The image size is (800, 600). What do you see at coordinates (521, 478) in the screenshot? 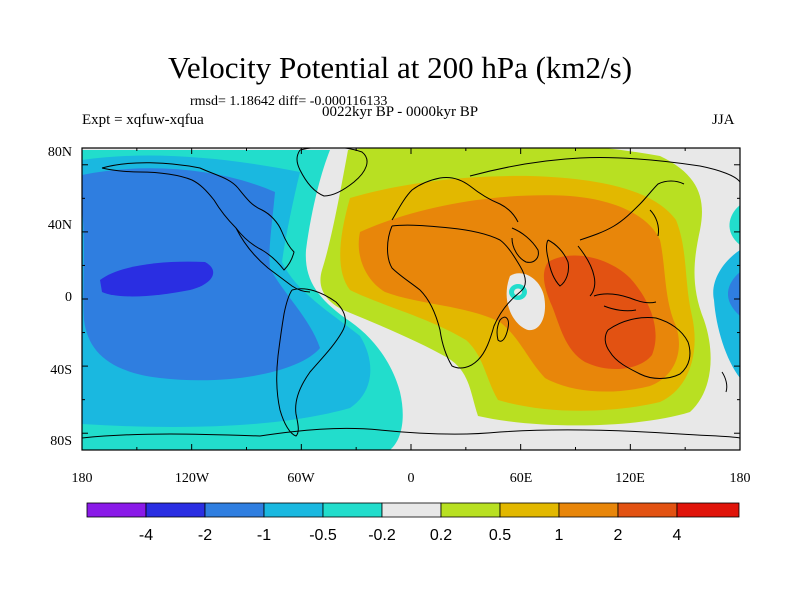
I see `x-tick-label: 60E` at bounding box center [521, 478].